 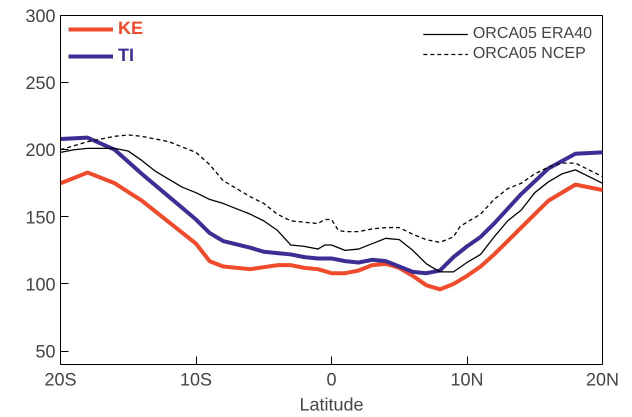 I want to click on x-tick-label: 10S, so click(x=196, y=380).